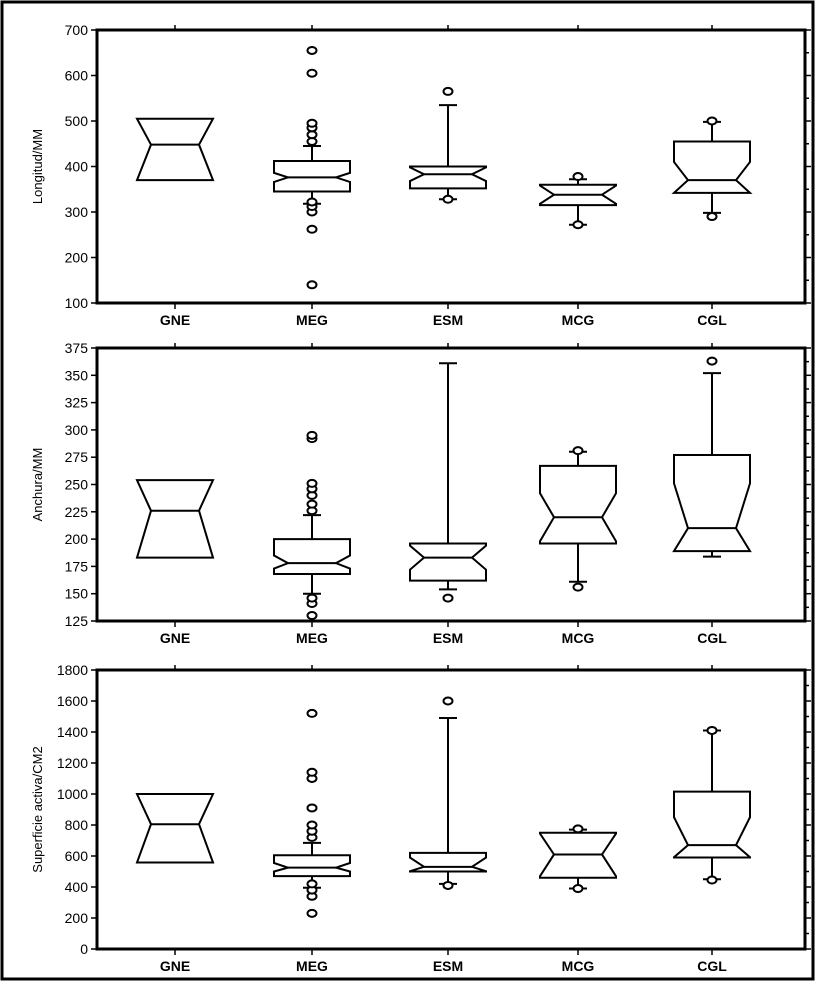  Describe the element at coordinates (77, 348) in the screenshot. I see `y-tick-label: 375` at that location.